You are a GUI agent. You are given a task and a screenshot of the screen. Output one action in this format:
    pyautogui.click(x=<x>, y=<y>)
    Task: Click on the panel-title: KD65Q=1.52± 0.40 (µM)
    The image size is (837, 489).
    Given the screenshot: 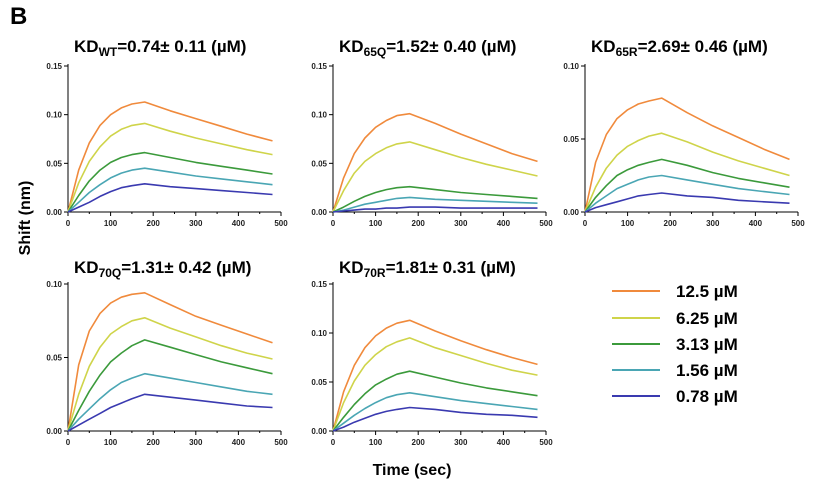 What is the action you would take?
    pyautogui.click(x=427, y=48)
    